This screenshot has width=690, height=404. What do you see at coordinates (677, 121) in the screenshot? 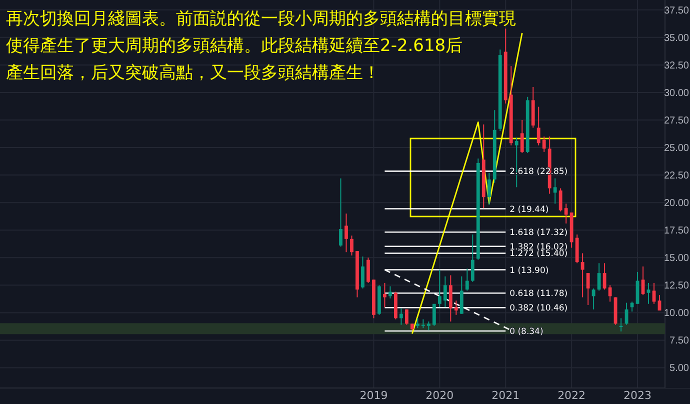
I see `y-tick-label: 27.50` at bounding box center [677, 121].